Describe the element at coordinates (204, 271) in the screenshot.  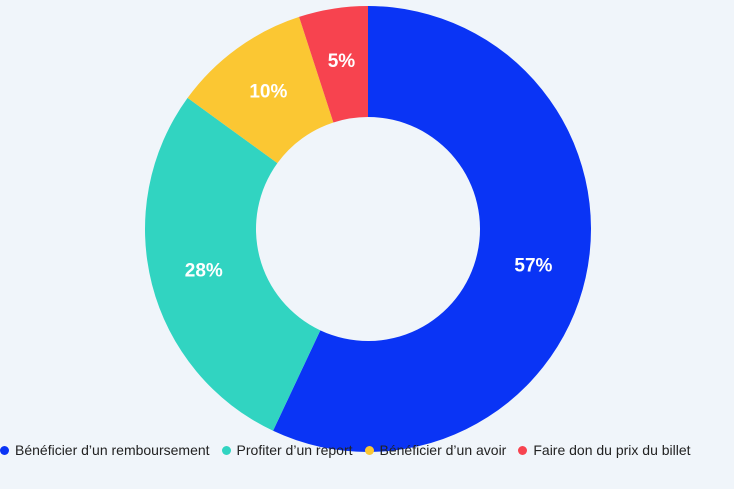
I see `slice-label-1: 28%` at that location.